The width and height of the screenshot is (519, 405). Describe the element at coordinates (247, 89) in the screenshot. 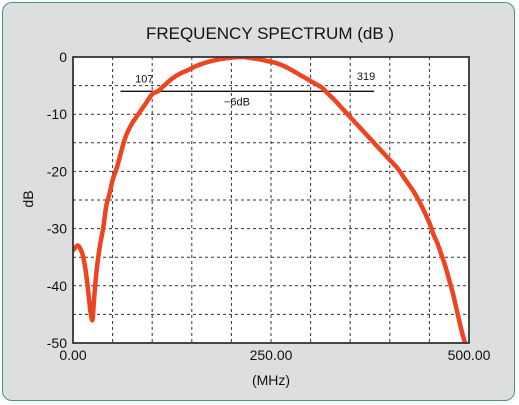

I see `annotations: −6dB 107 319` at that location.